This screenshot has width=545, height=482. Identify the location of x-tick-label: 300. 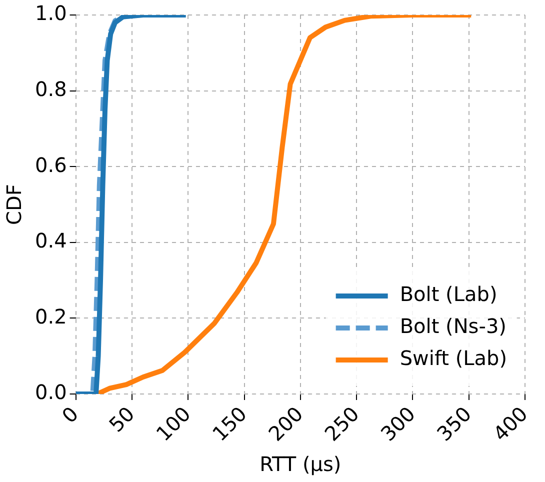
(398, 424).